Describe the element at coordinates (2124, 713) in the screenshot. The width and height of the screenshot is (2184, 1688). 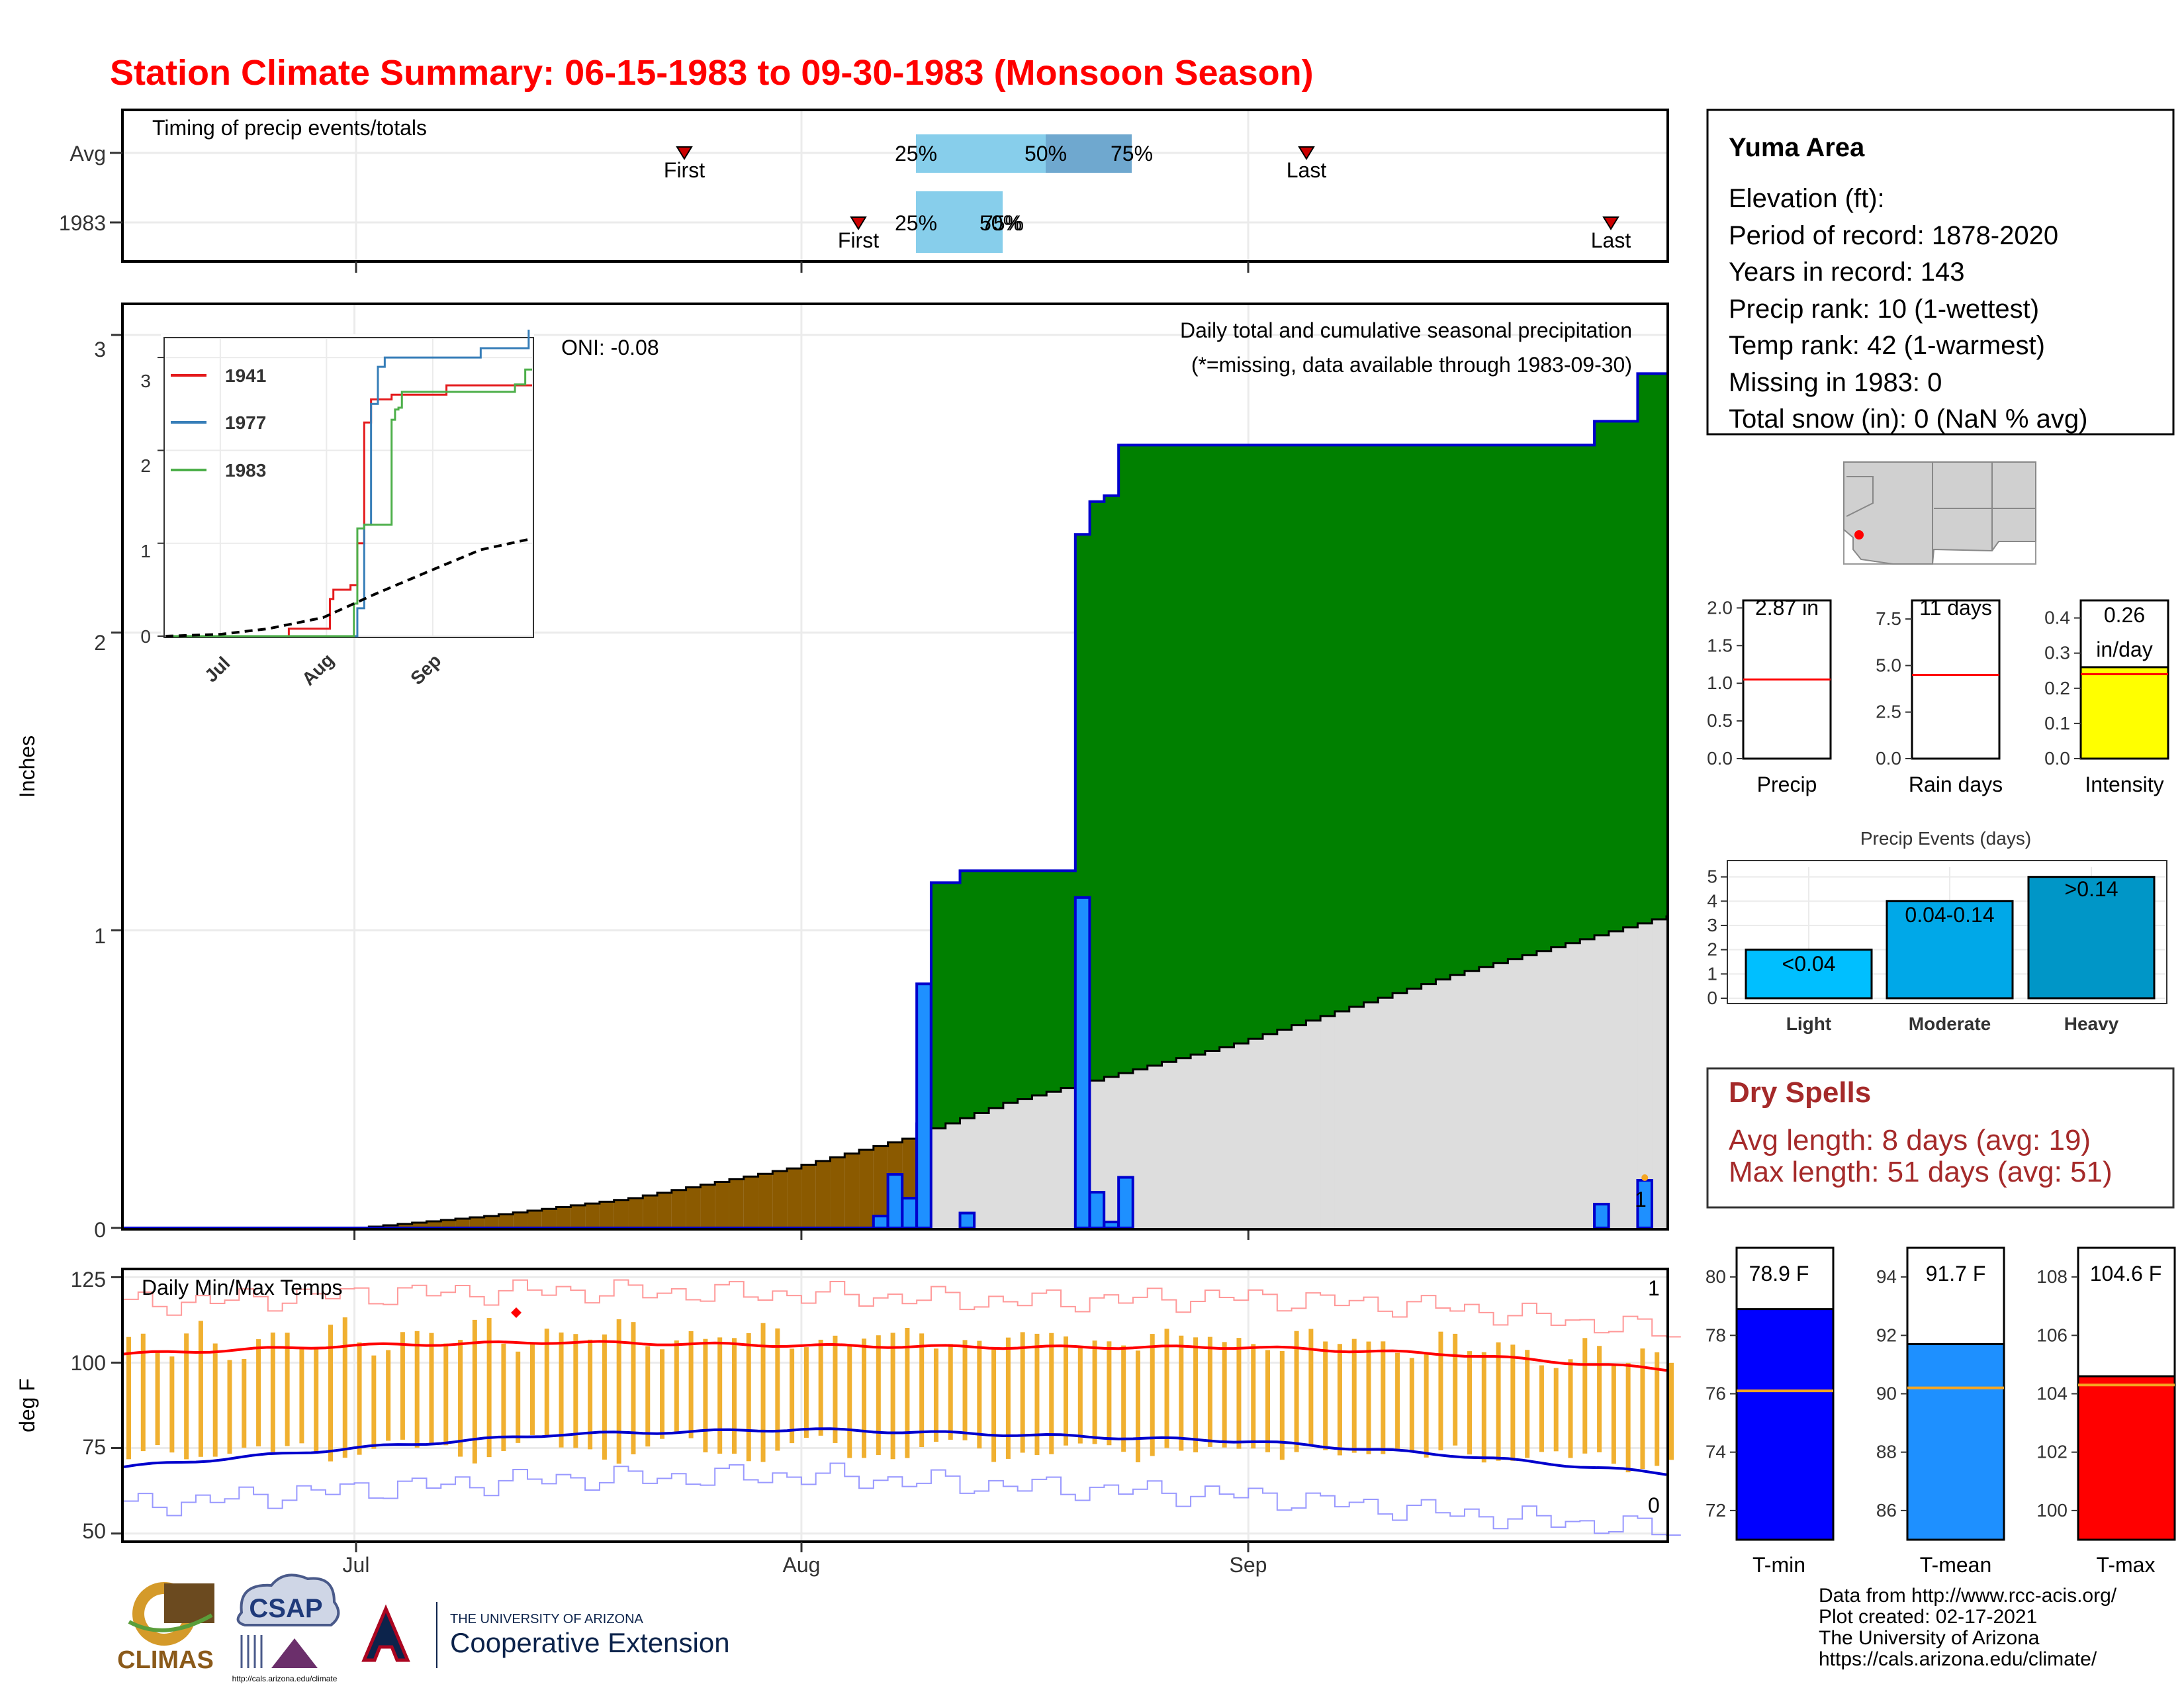
I see `intensity-bar-fill` at that location.